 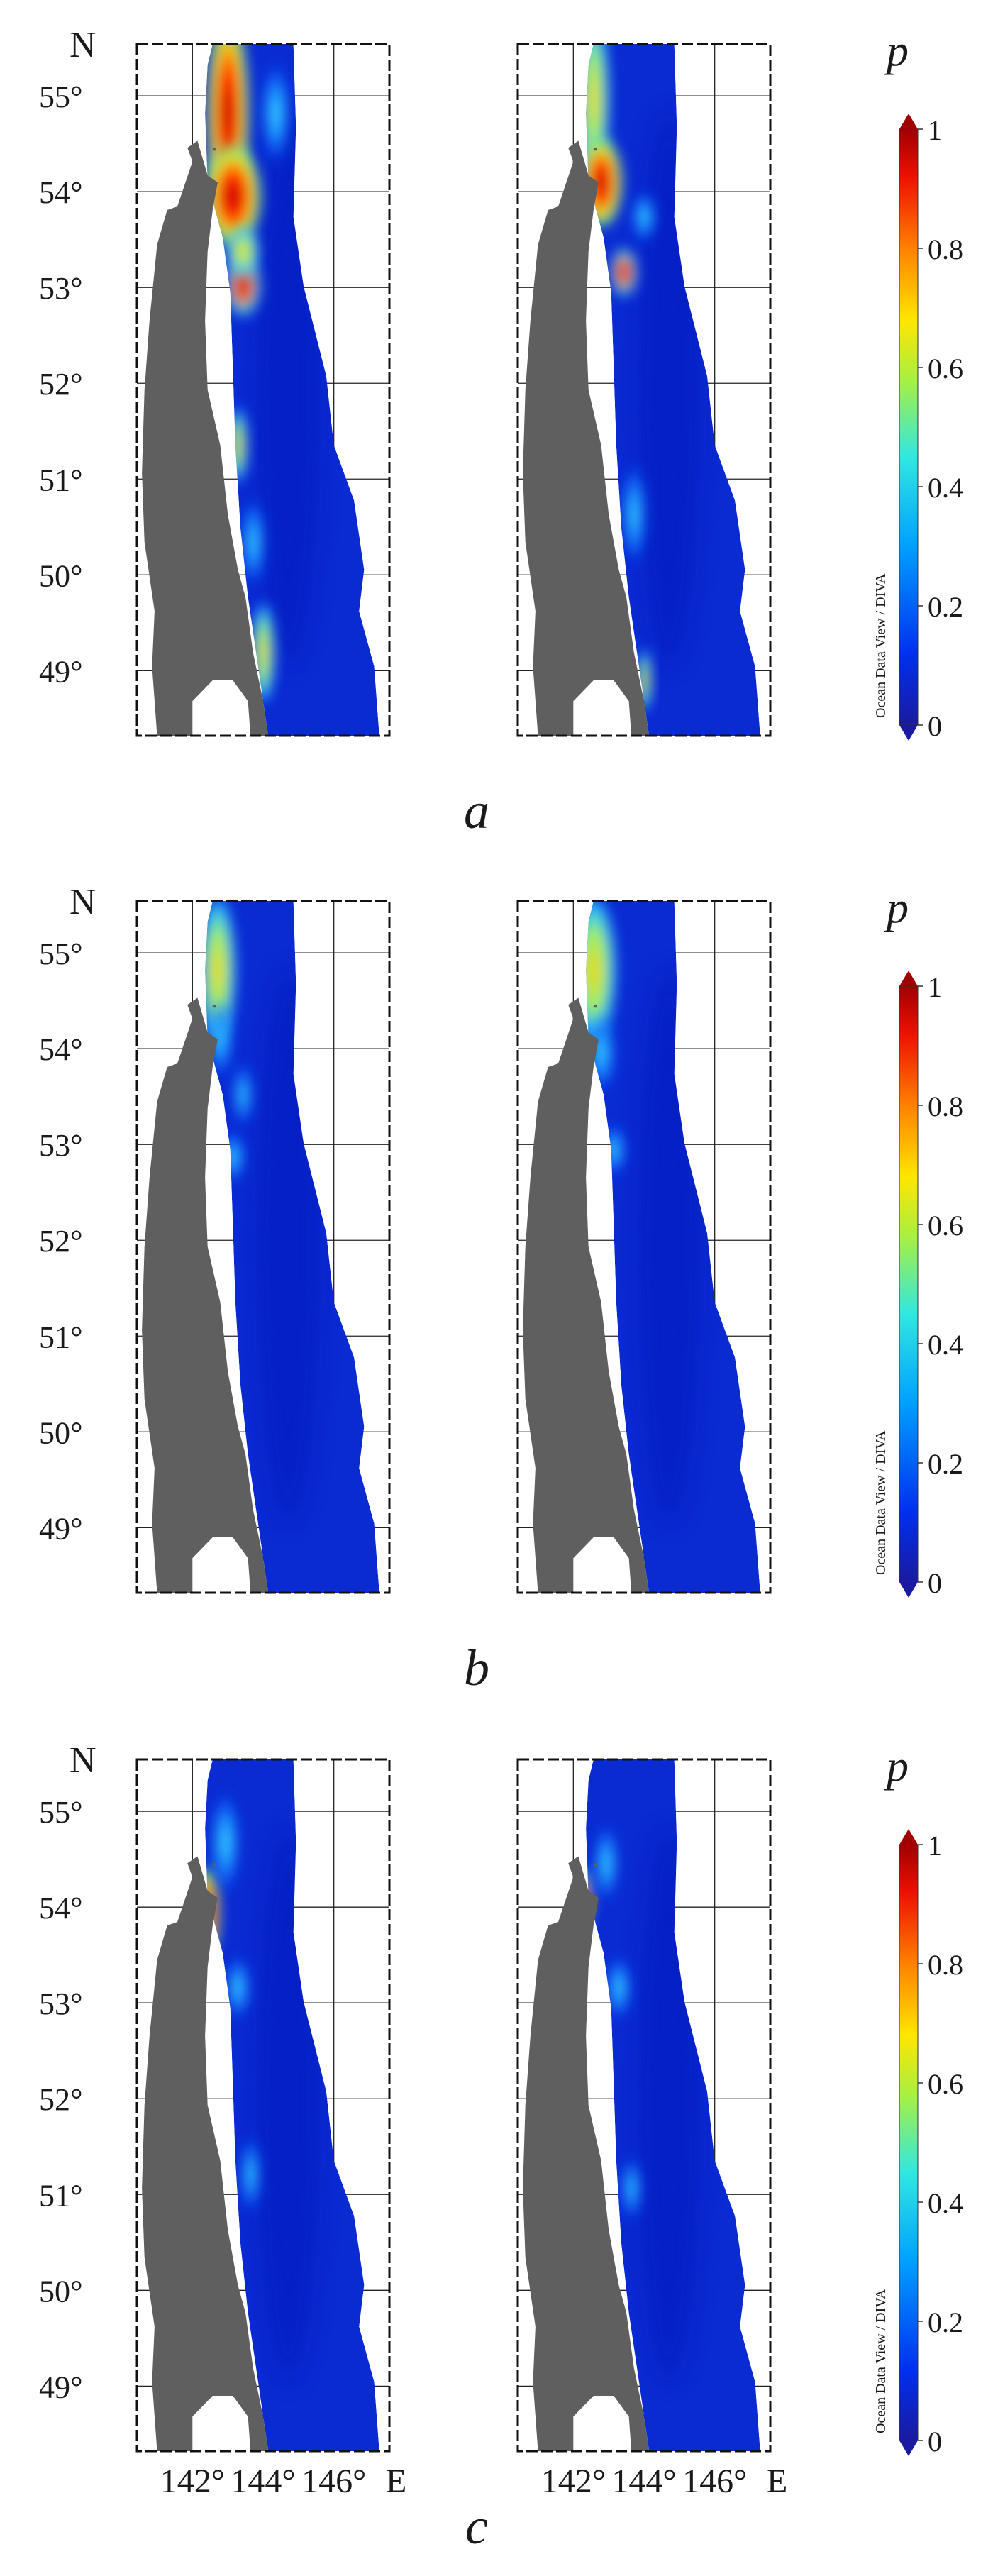 I want to click on panel-label: c, so click(x=476, y=2526).